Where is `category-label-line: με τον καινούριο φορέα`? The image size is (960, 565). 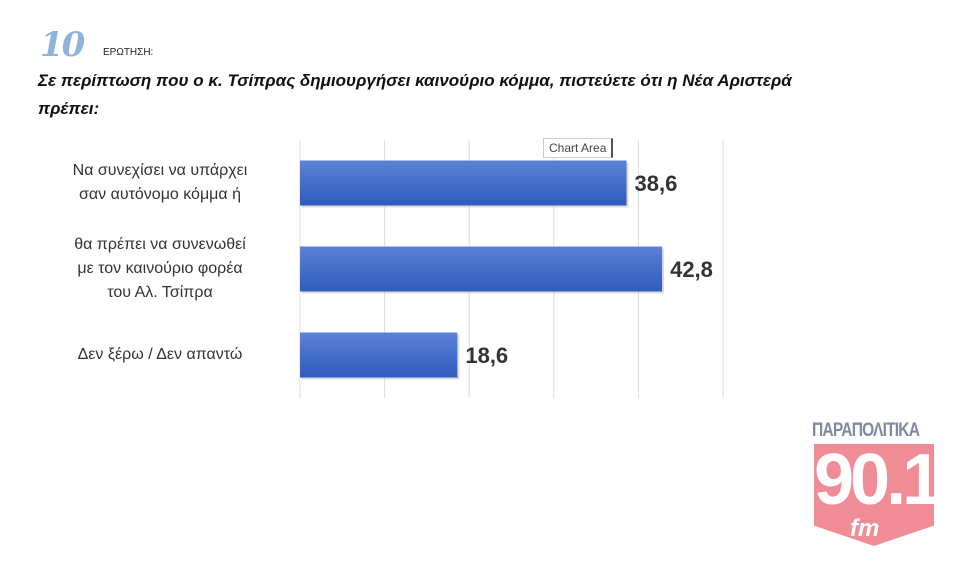
category-label-line: με τον καινούριο φορέα is located at coordinates (160, 268).